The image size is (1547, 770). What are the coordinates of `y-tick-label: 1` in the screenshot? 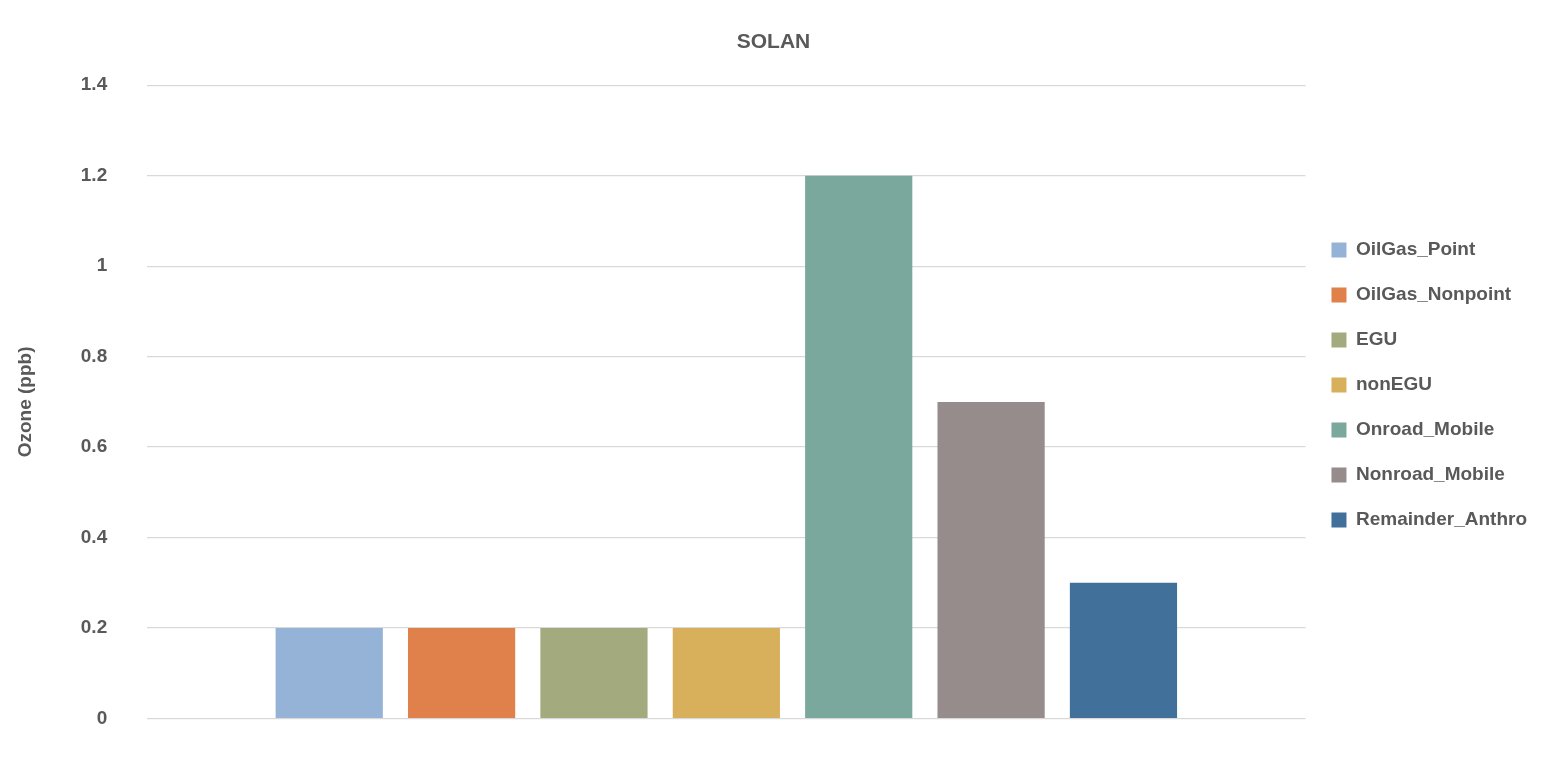 It's located at (102, 265).